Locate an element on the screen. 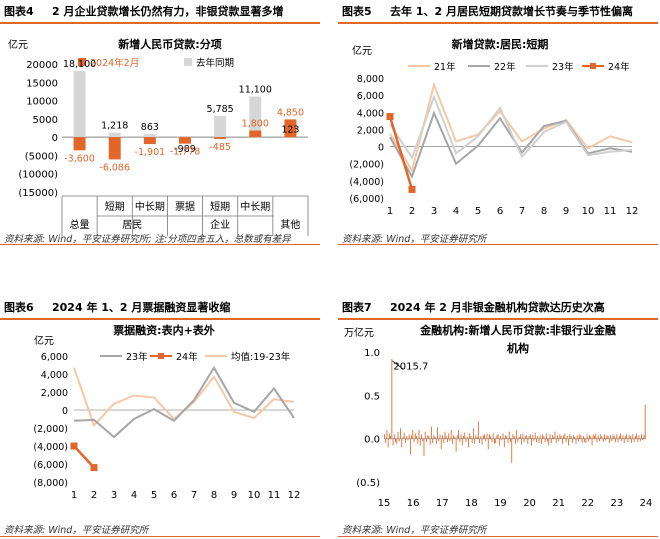 Image resolution: width=660 pixels, height=539 pixels. x-tick-label: 2 is located at coordinates (412, 211).